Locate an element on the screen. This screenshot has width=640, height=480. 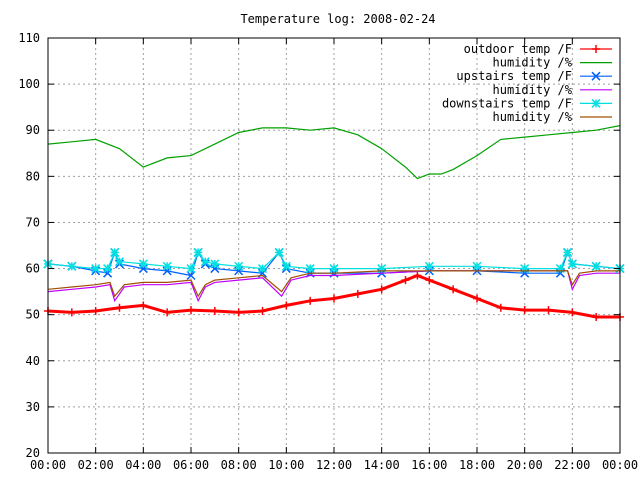
y-tick-label: 30 is located at coordinates (33, 407).